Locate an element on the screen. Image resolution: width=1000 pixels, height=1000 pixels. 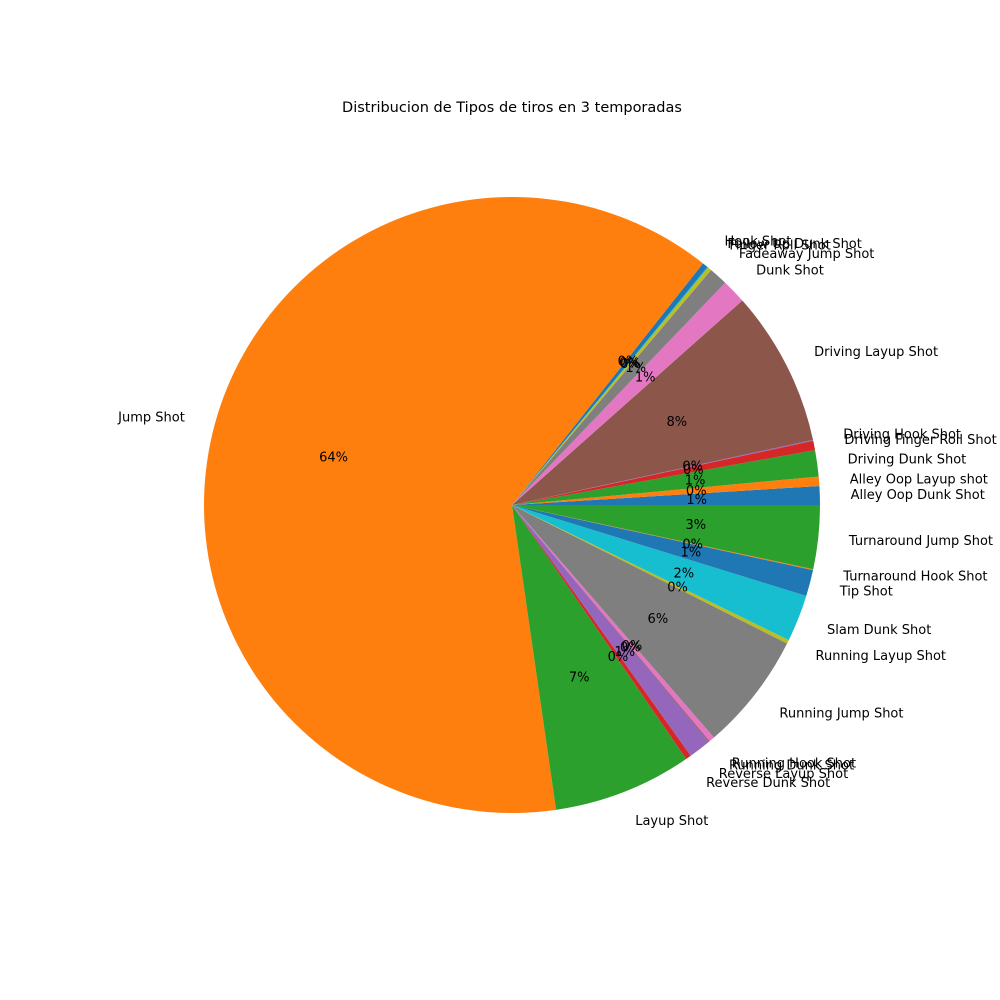
pie-percent-label: 8% is located at coordinates (676, 422).